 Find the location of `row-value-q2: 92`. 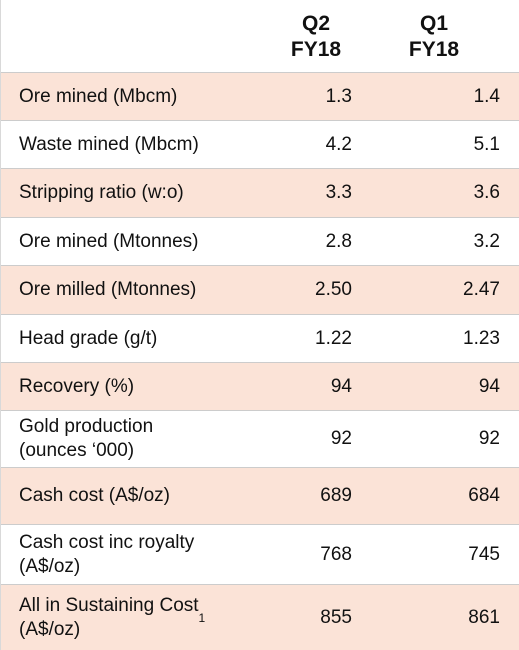

row-value-q2: 92 is located at coordinates (341, 438).